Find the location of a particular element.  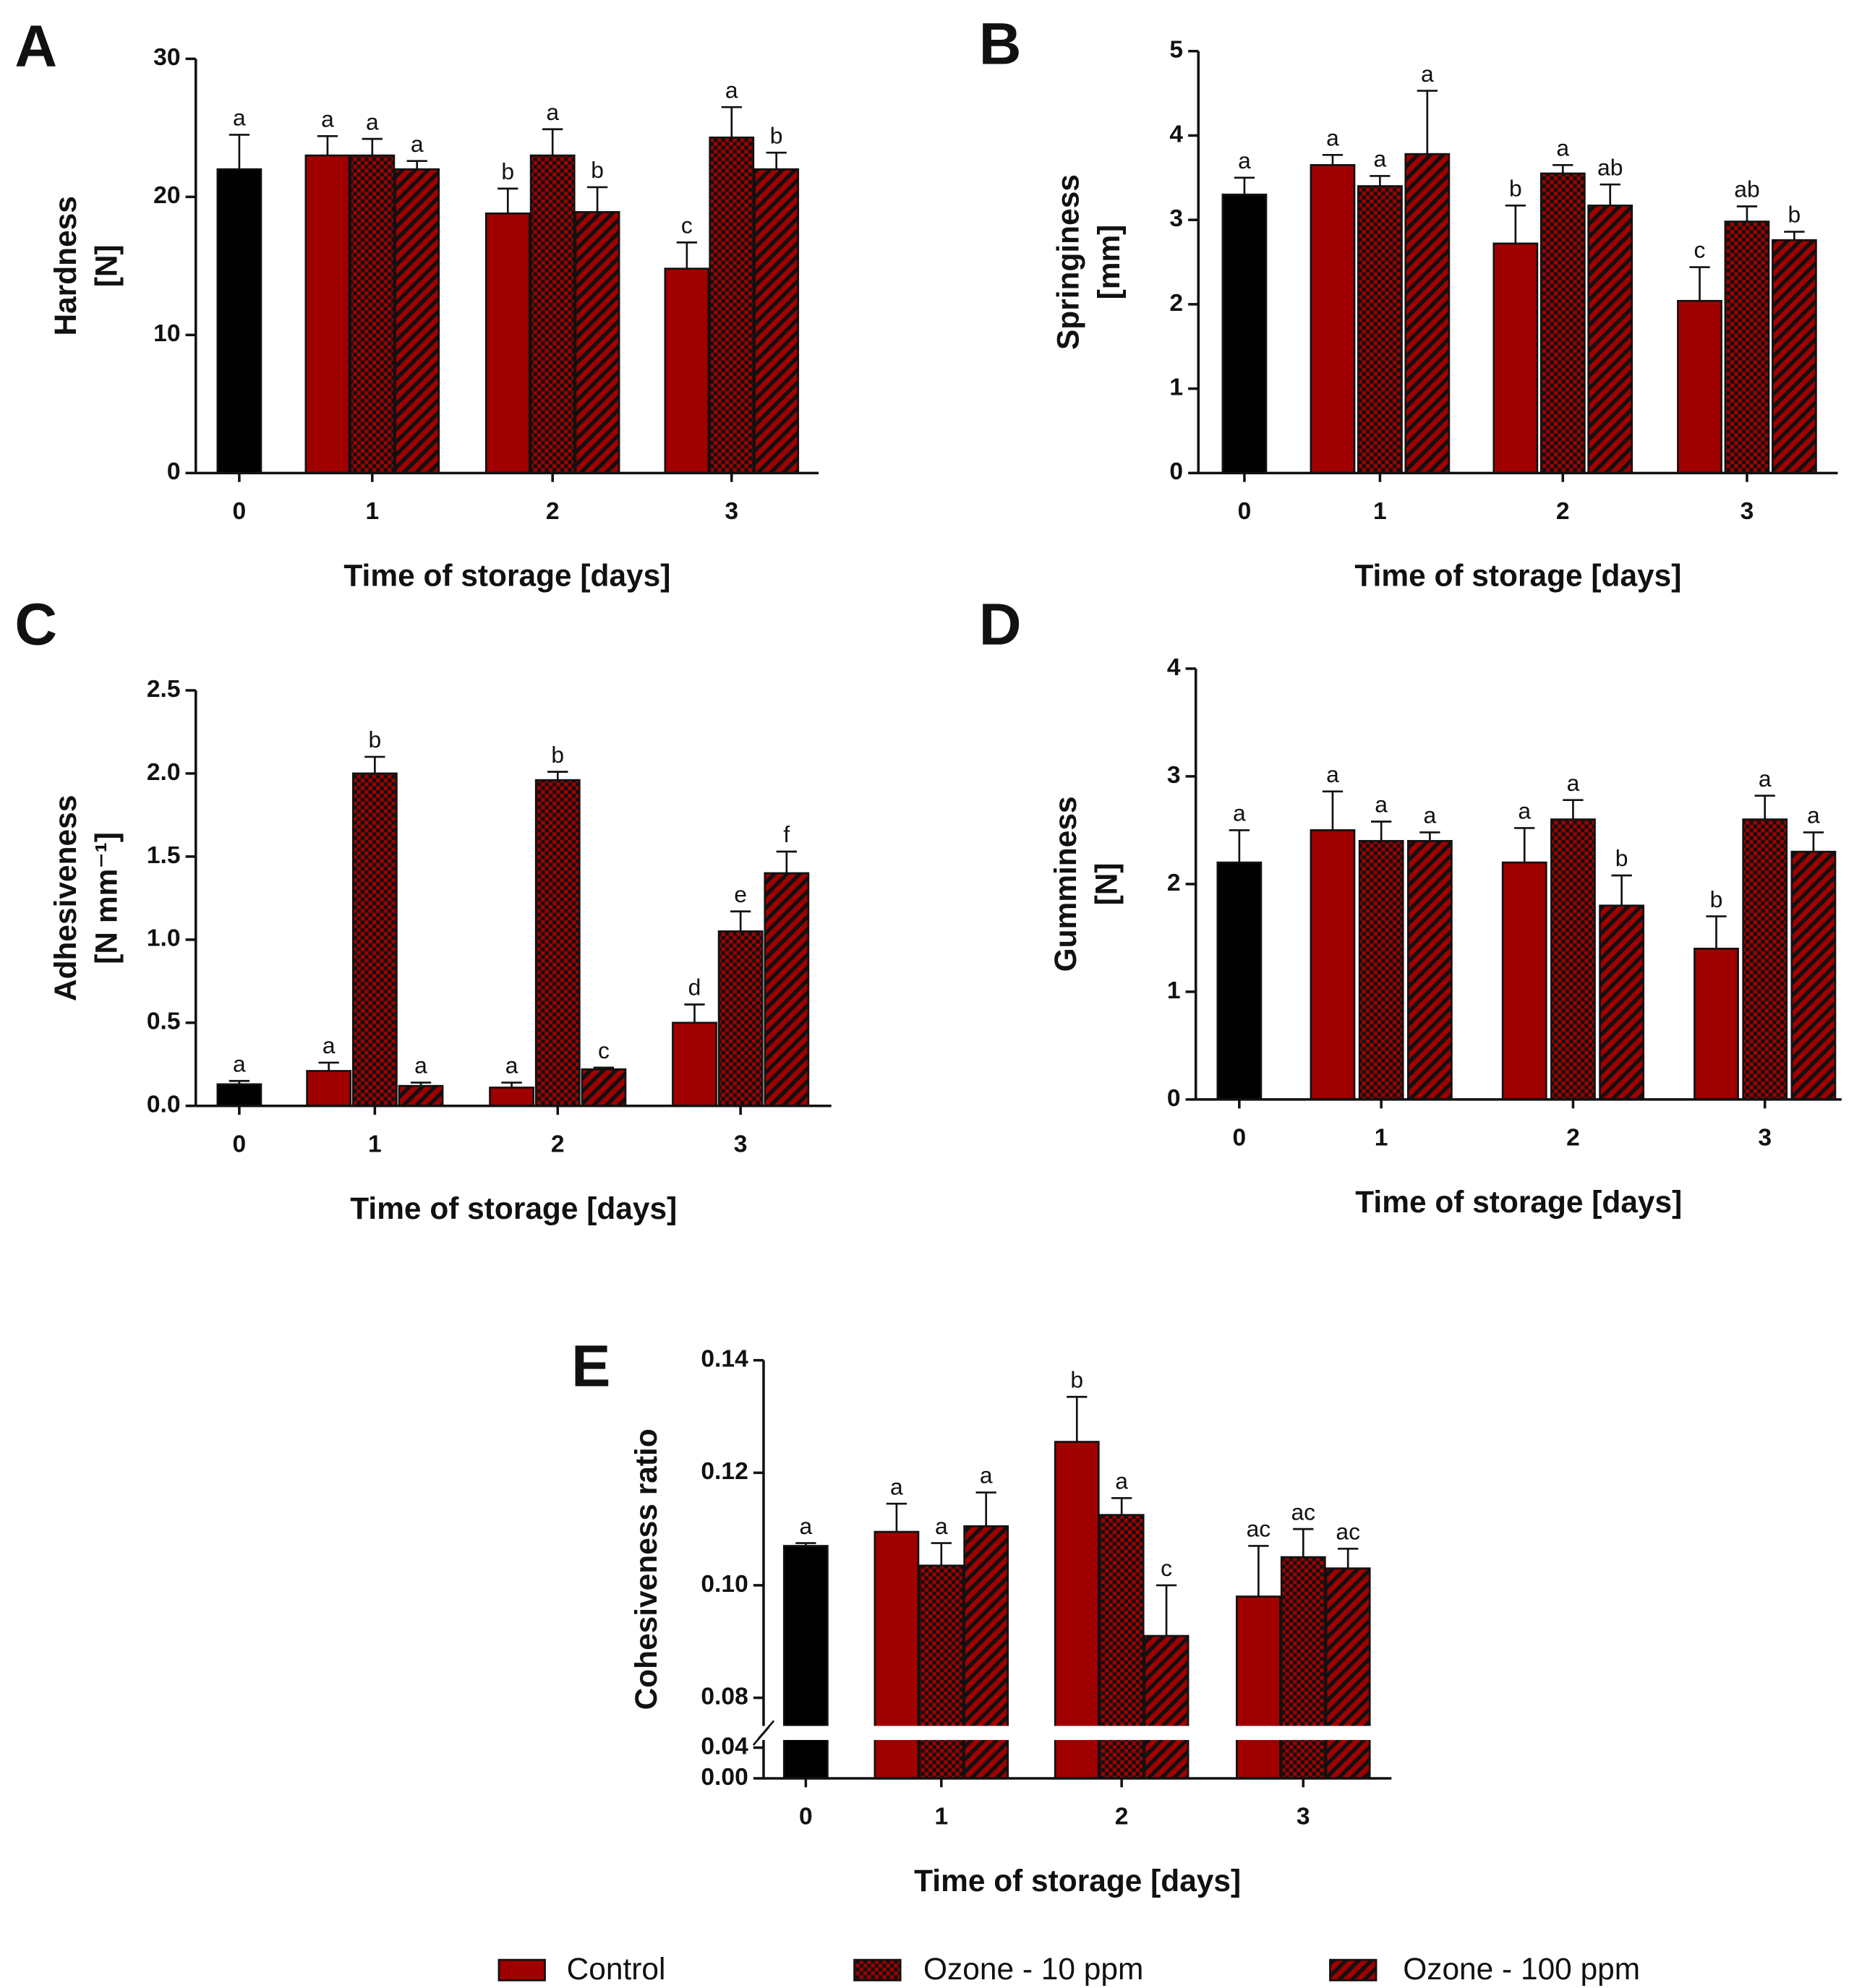

y-tick-label: 0.00 is located at coordinates (724, 1777).